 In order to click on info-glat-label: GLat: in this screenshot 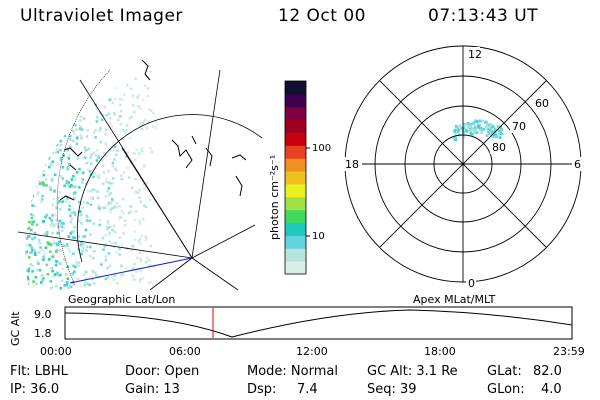, I will do `click(504, 371)`.